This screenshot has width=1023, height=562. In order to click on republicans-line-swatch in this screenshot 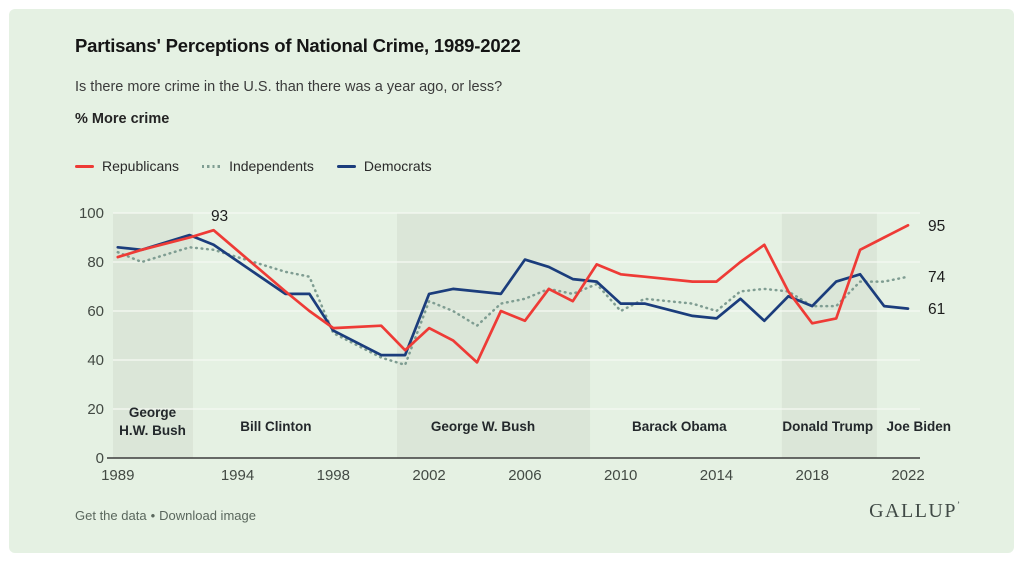, I will do `click(84, 166)`.